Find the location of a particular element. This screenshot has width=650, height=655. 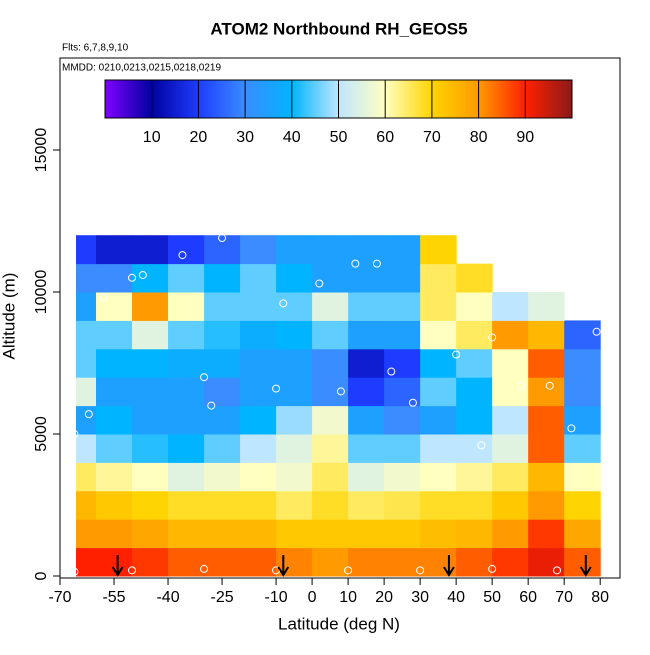

y-axis-label: Altitude (m) is located at coordinates (9, 316).